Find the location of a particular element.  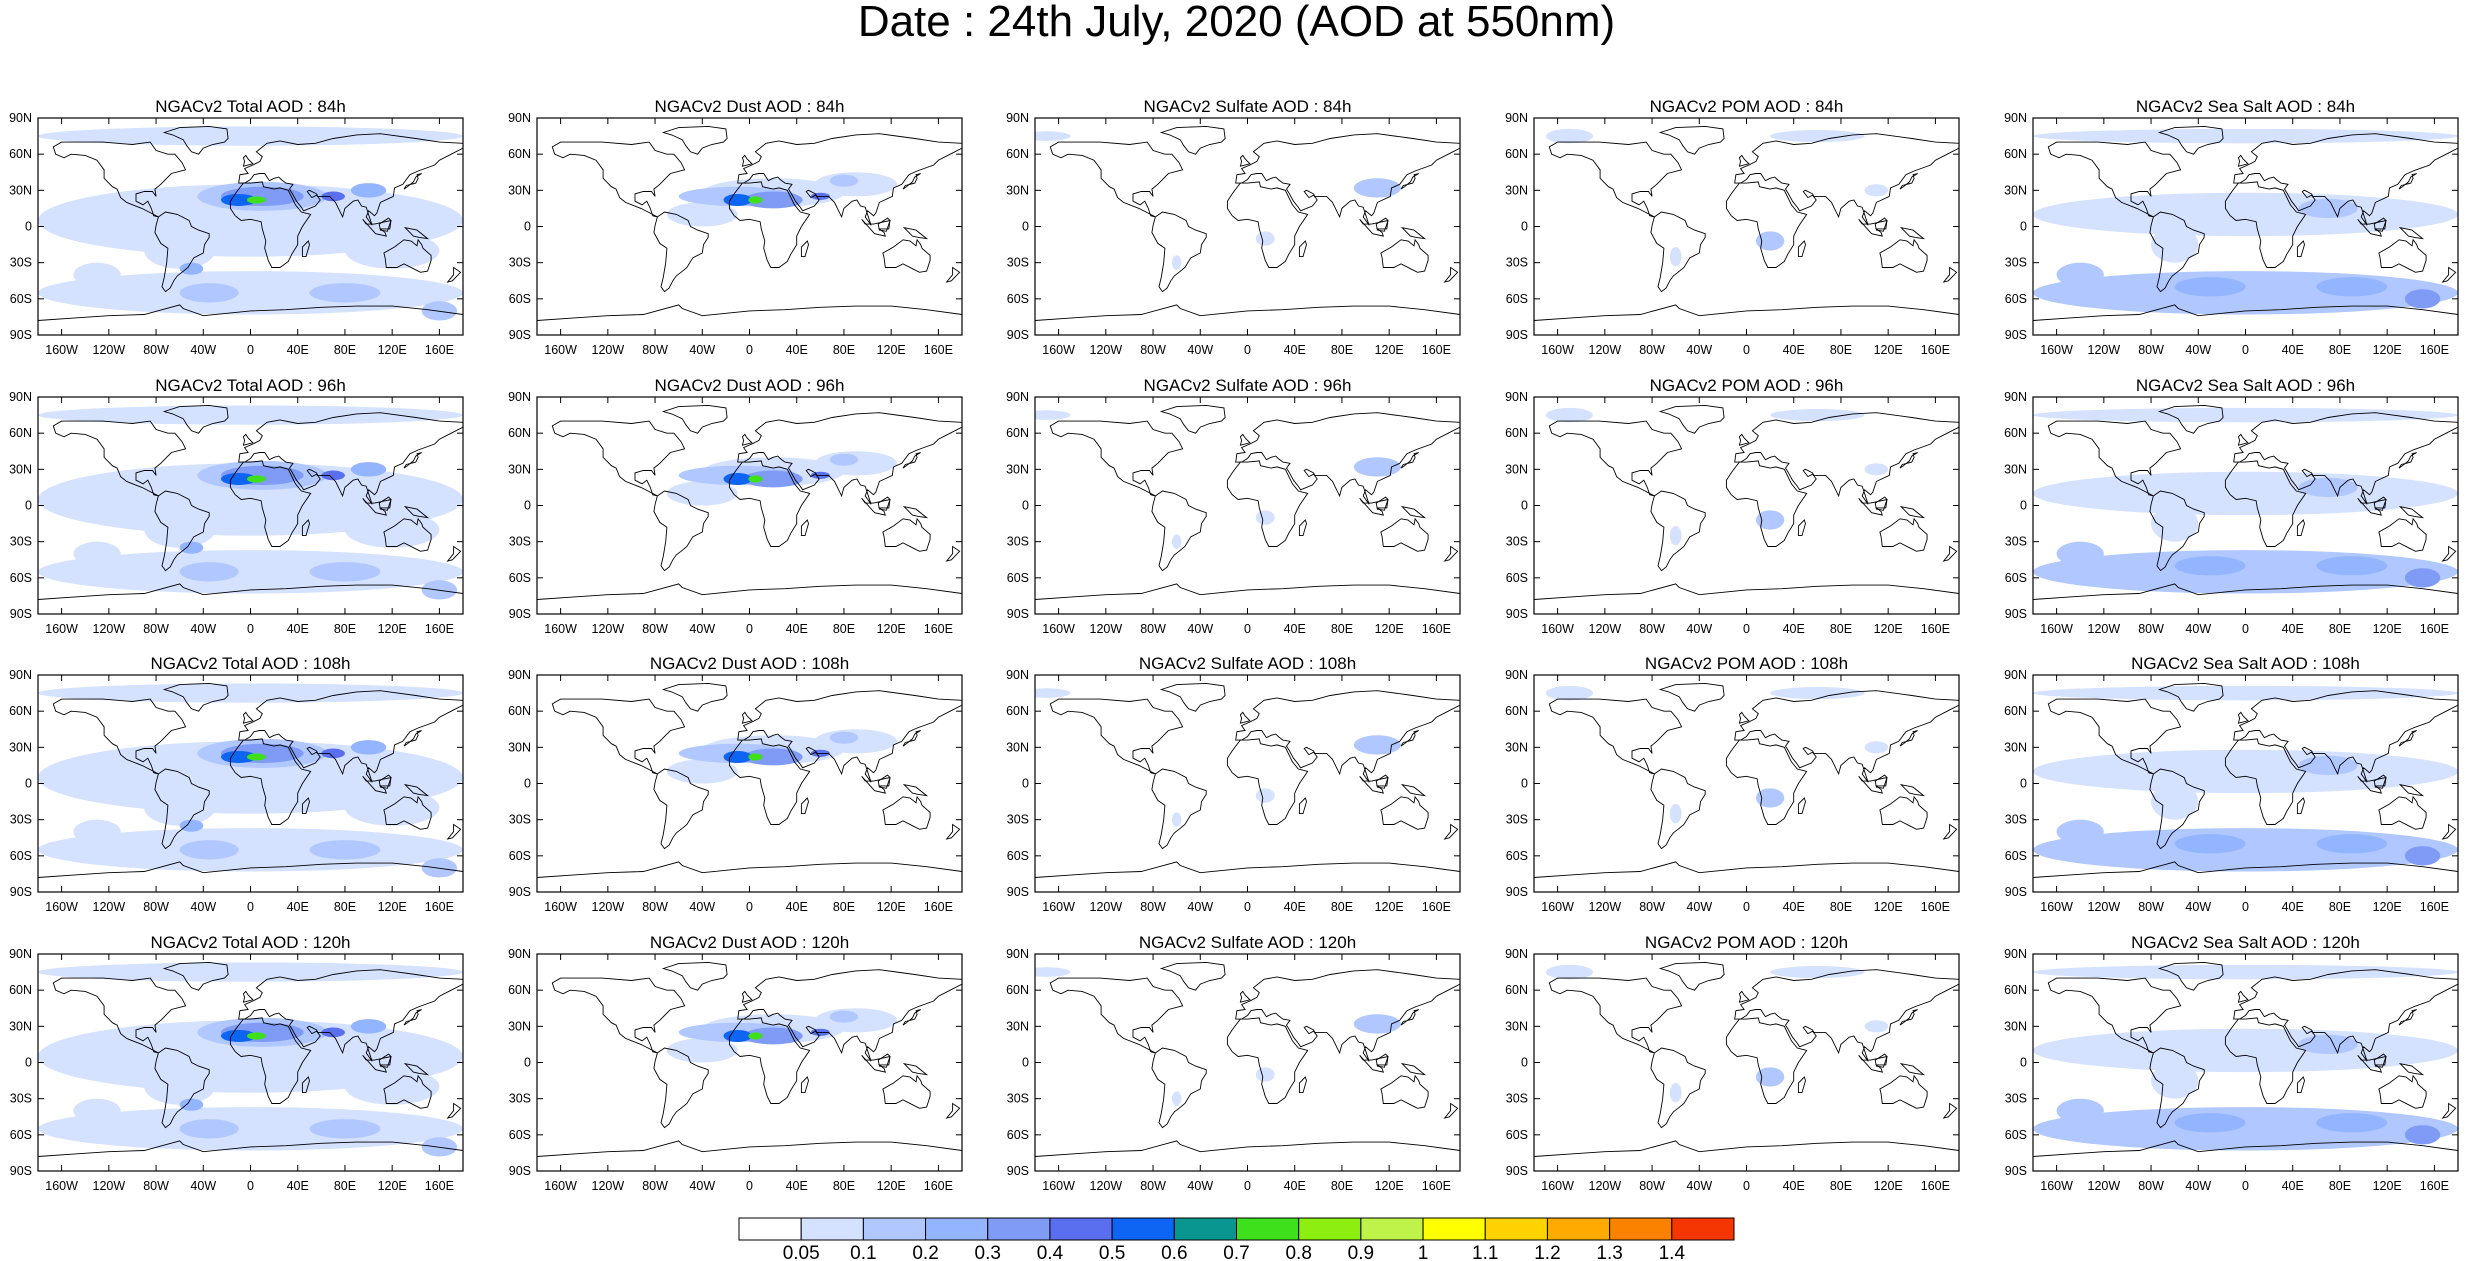

lon-tick-label: 160W is located at coordinates (2056, 629).